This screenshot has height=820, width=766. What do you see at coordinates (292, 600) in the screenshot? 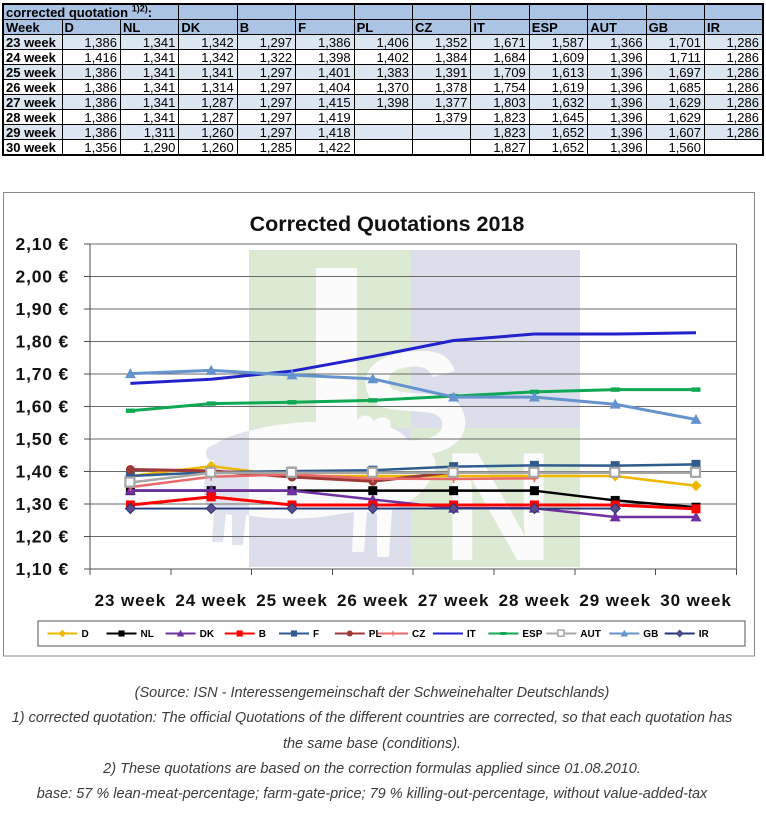
I see `svg-text: 25 week` at bounding box center [292, 600].